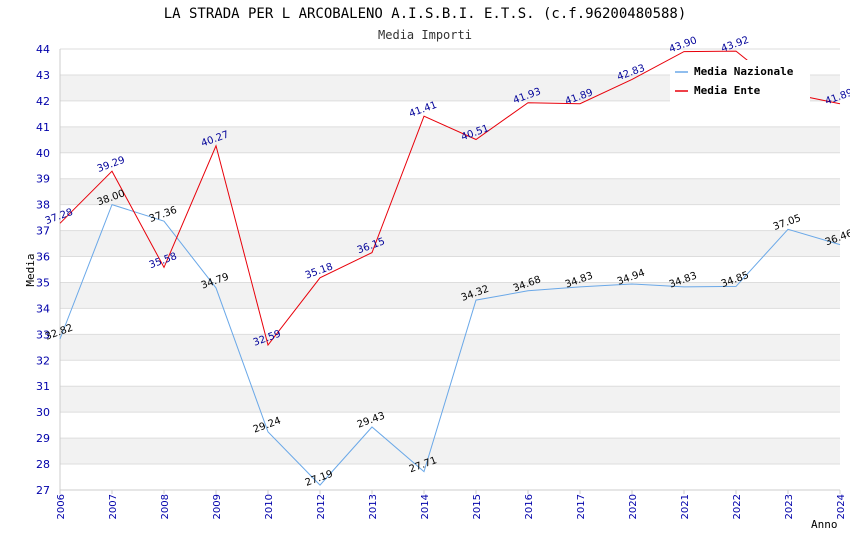 The height and width of the screenshot is (550, 850). I want to click on x-tick-label: 2007, so click(113, 506).